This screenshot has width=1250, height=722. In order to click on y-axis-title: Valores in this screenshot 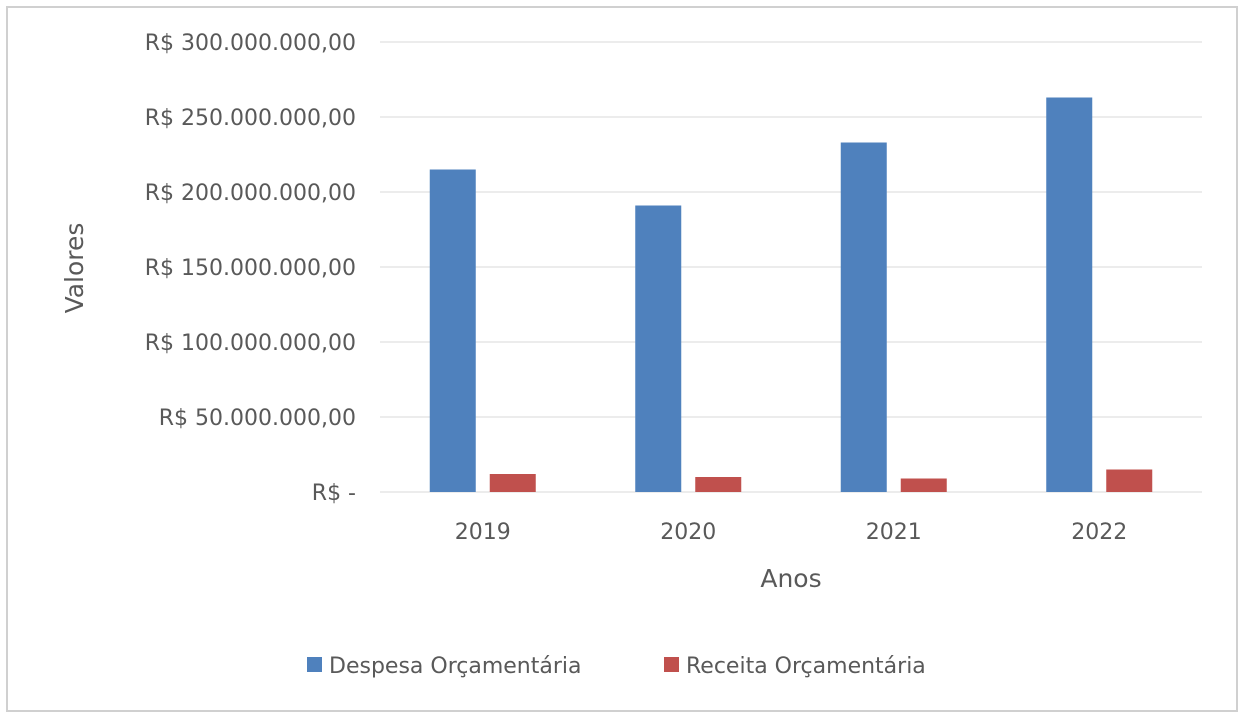, I will do `click(74, 268)`.